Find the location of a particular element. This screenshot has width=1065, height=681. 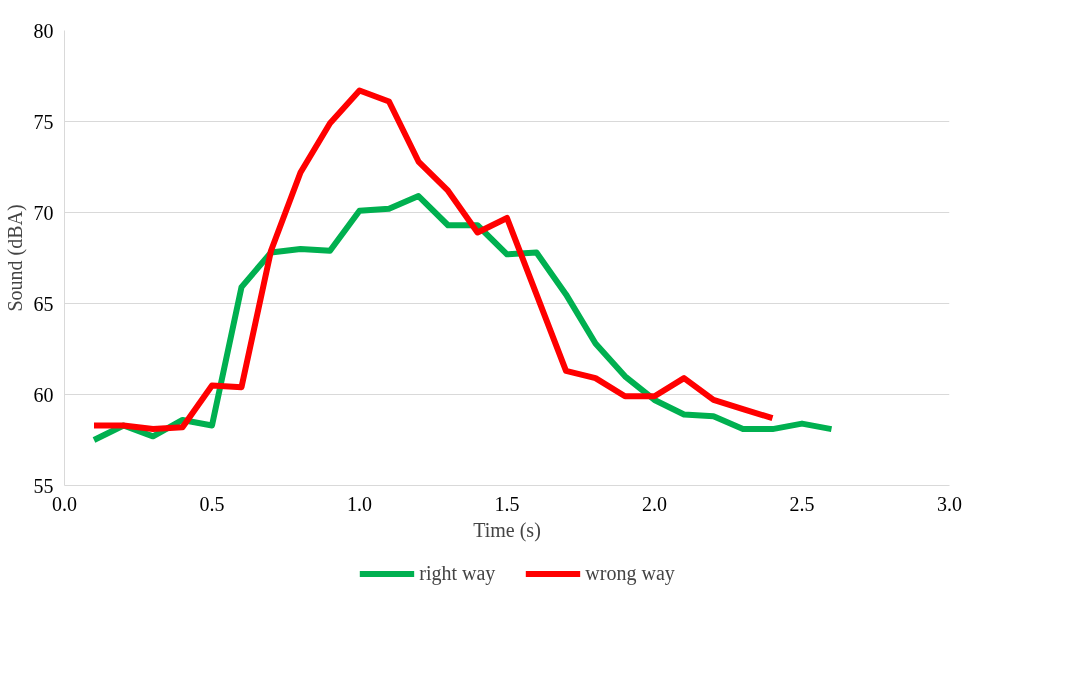

y-tick-label: 75 is located at coordinates (43, 121).